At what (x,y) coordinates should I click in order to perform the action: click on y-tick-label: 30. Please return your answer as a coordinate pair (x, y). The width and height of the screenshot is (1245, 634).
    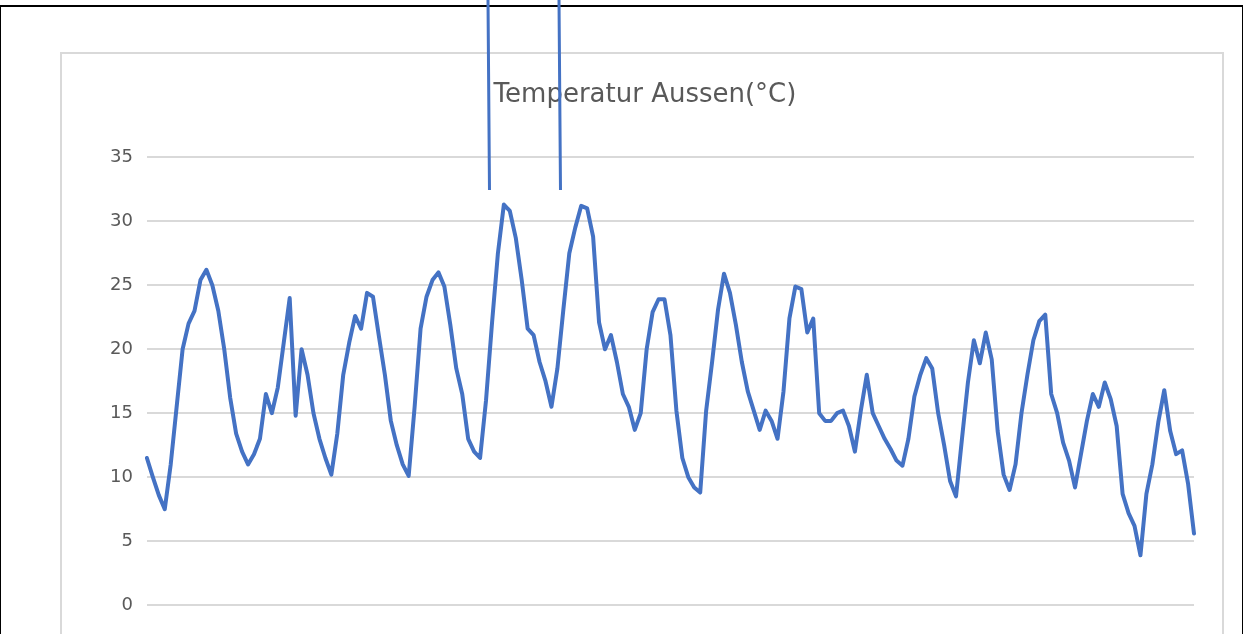
    Looking at the image, I should click on (121, 219).